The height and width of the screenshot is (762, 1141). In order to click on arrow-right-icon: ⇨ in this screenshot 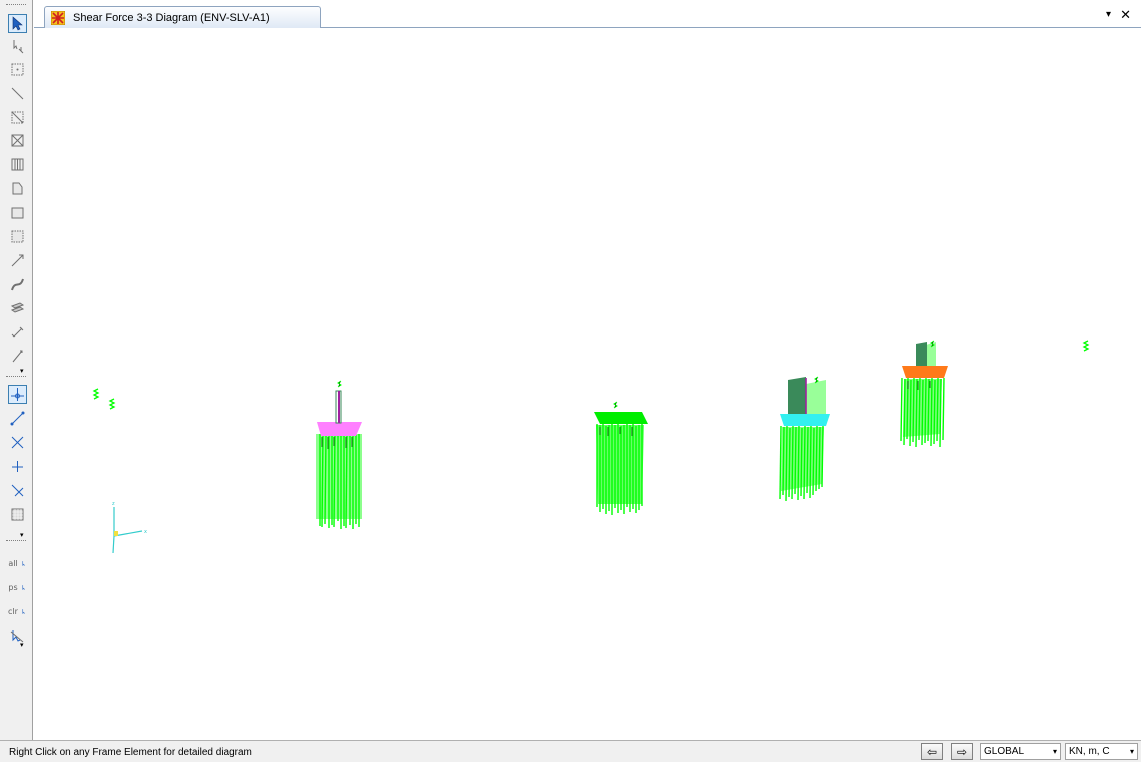, I will do `click(962, 751)`.